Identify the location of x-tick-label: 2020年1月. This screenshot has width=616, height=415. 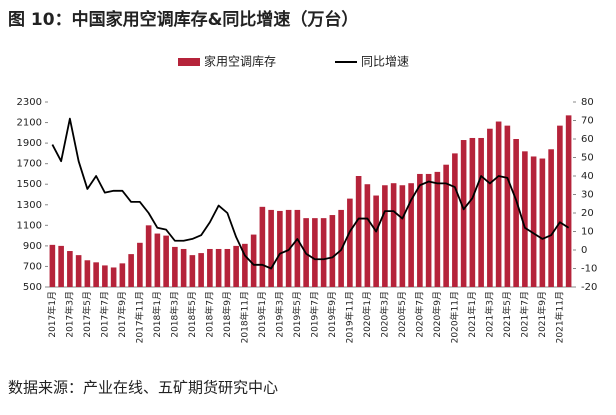
(367, 314).